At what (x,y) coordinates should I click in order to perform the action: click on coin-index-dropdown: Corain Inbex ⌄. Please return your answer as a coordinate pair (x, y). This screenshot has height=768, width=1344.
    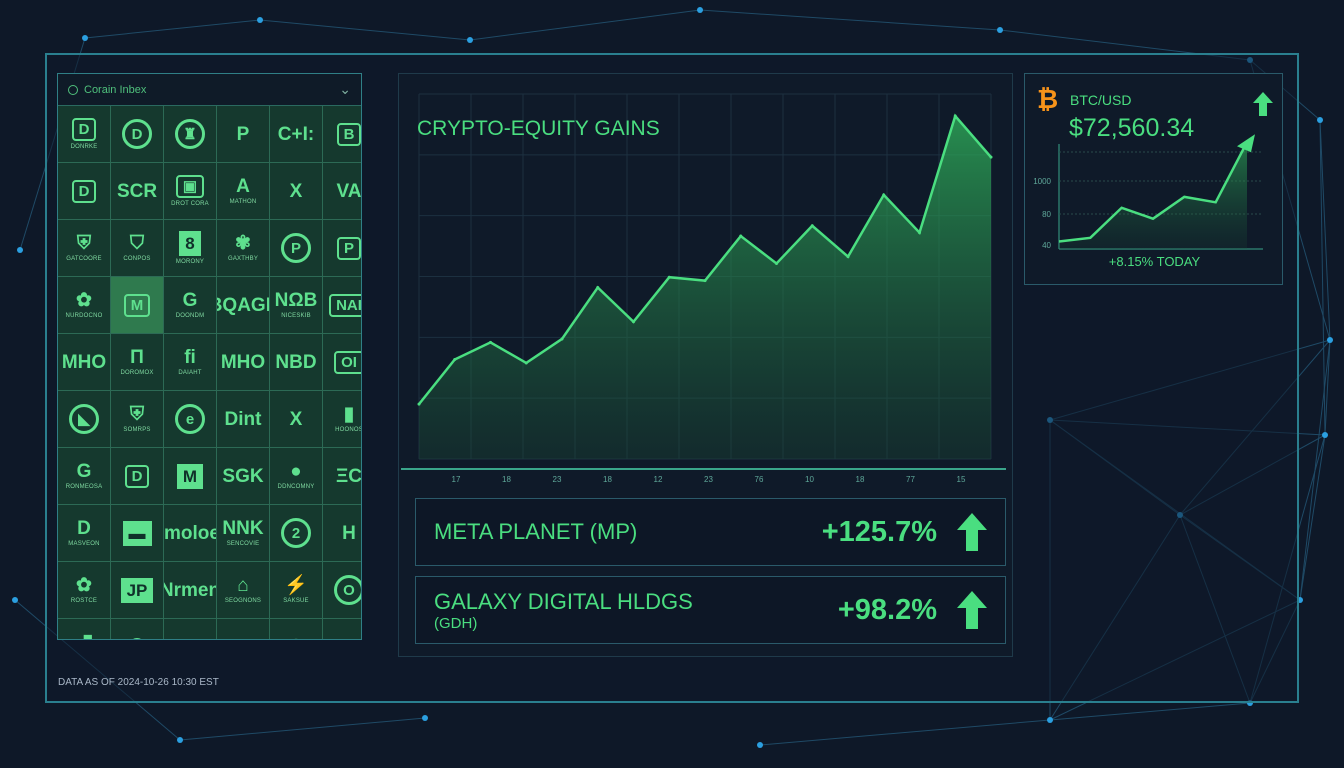
    Looking at the image, I should click on (209, 90).